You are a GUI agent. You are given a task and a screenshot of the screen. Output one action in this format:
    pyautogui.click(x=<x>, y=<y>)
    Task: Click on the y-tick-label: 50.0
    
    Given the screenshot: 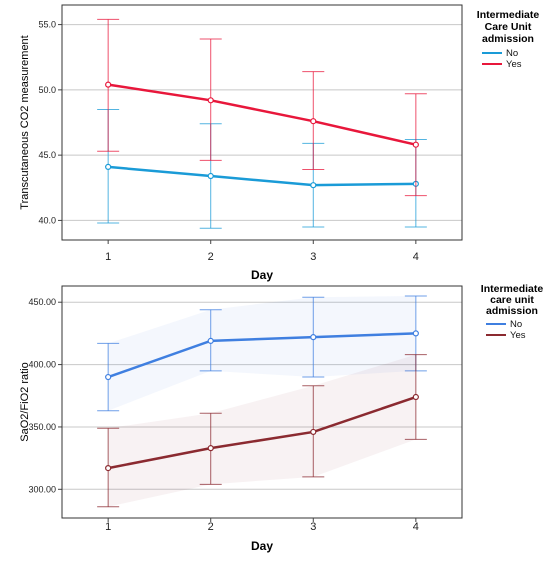 What is the action you would take?
    pyautogui.click(x=47, y=90)
    